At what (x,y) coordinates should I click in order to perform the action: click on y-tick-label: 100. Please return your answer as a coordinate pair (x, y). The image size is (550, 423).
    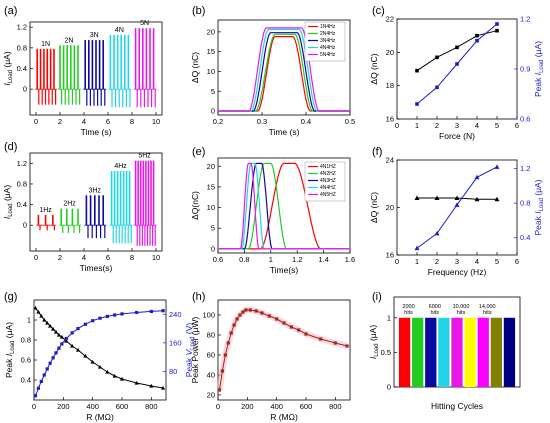
    Looking at the image, I should click on (208, 315).